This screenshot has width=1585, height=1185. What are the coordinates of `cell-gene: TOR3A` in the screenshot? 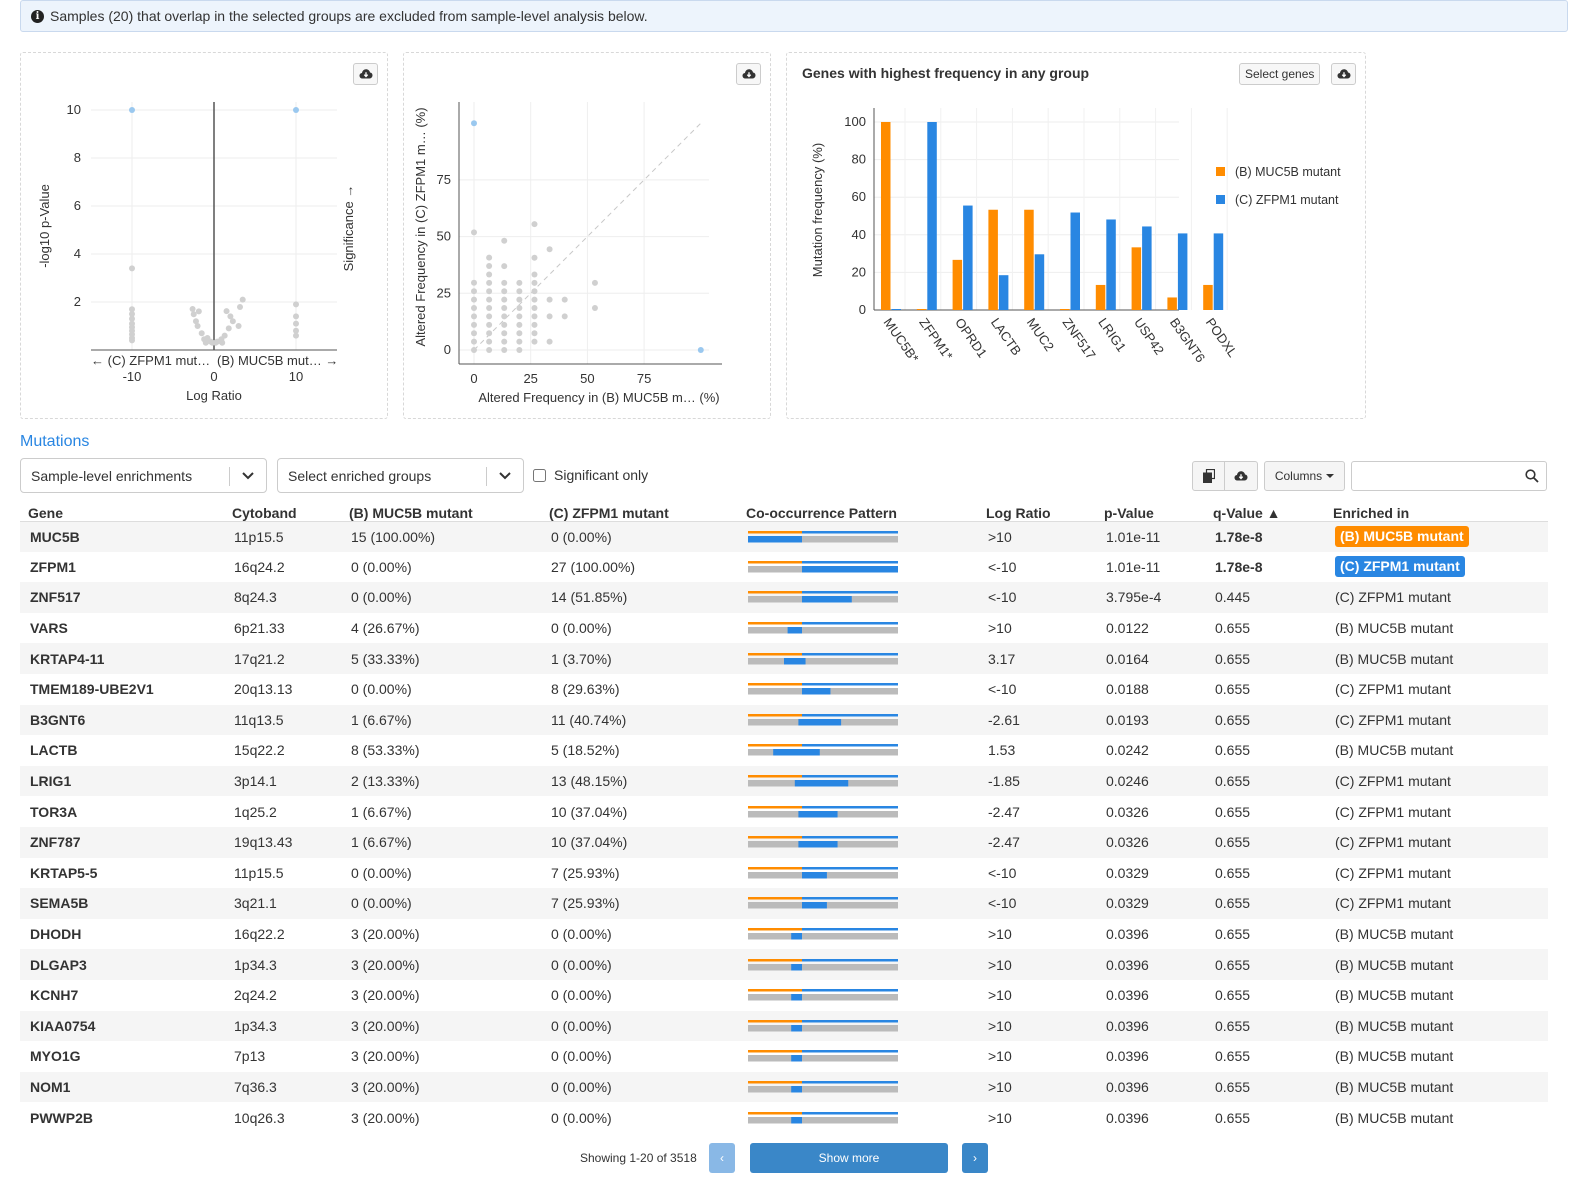 It's located at (54, 811).